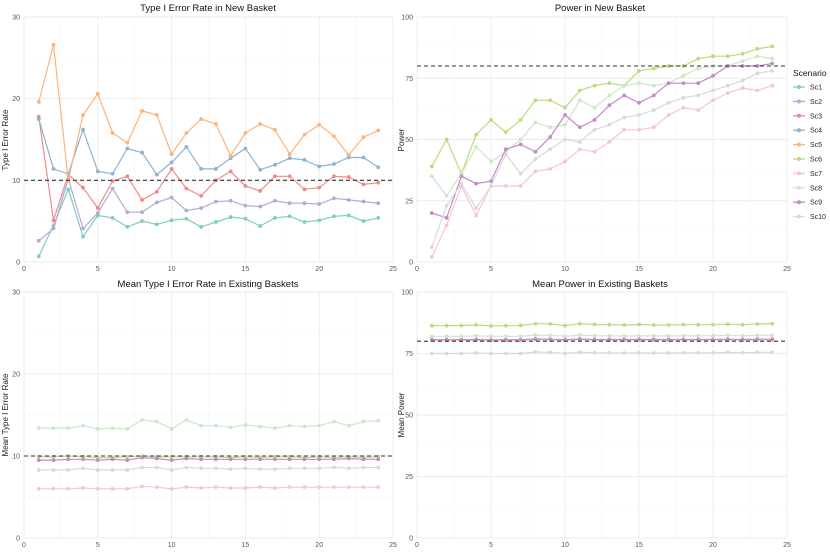 This screenshot has height=559, width=830. Describe the element at coordinates (409, 354) in the screenshot. I see `y-tick-label: 75` at that location.